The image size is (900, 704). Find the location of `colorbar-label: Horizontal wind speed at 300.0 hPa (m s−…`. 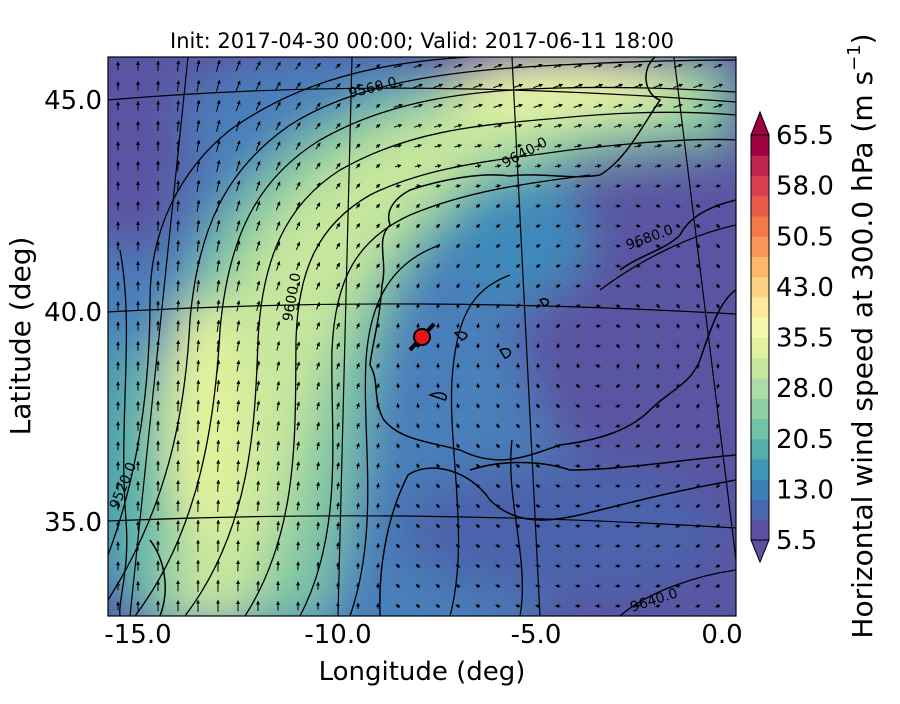

colorbar-label: Horizontal wind speed at 300.0 hPa (m s−… is located at coordinates (861, 335).